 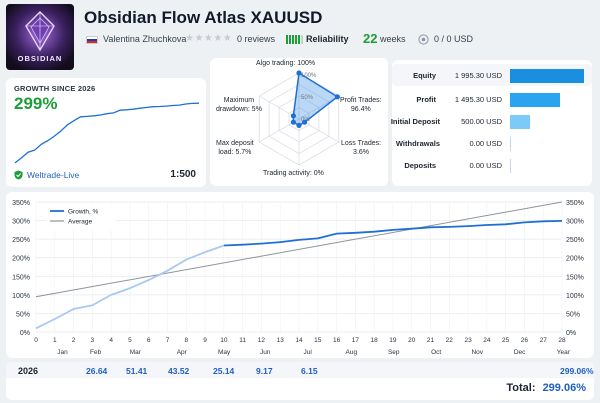 I want to click on total-growth: Total: 299.06%, so click(x=546, y=388).